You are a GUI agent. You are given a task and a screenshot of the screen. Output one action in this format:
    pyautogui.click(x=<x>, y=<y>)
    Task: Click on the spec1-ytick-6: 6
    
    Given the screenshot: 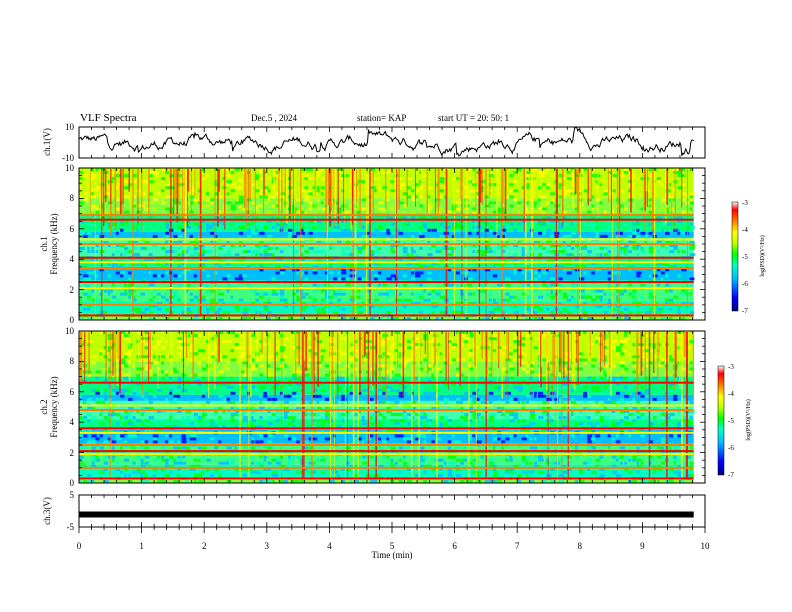 What is the action you would take?
    pyautogui.click(x=72, y=229)
    